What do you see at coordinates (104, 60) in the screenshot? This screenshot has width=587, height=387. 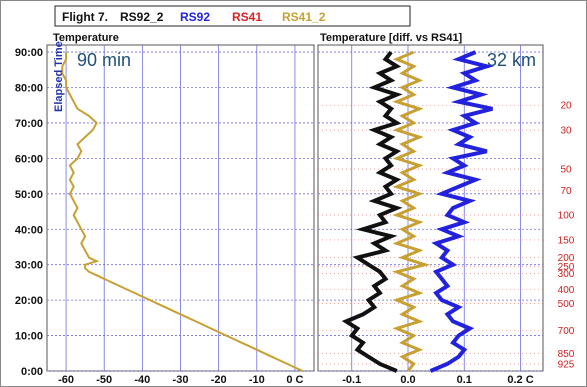 I see `left-duration-annotation: 90 min` at bounding box center [104, 60].